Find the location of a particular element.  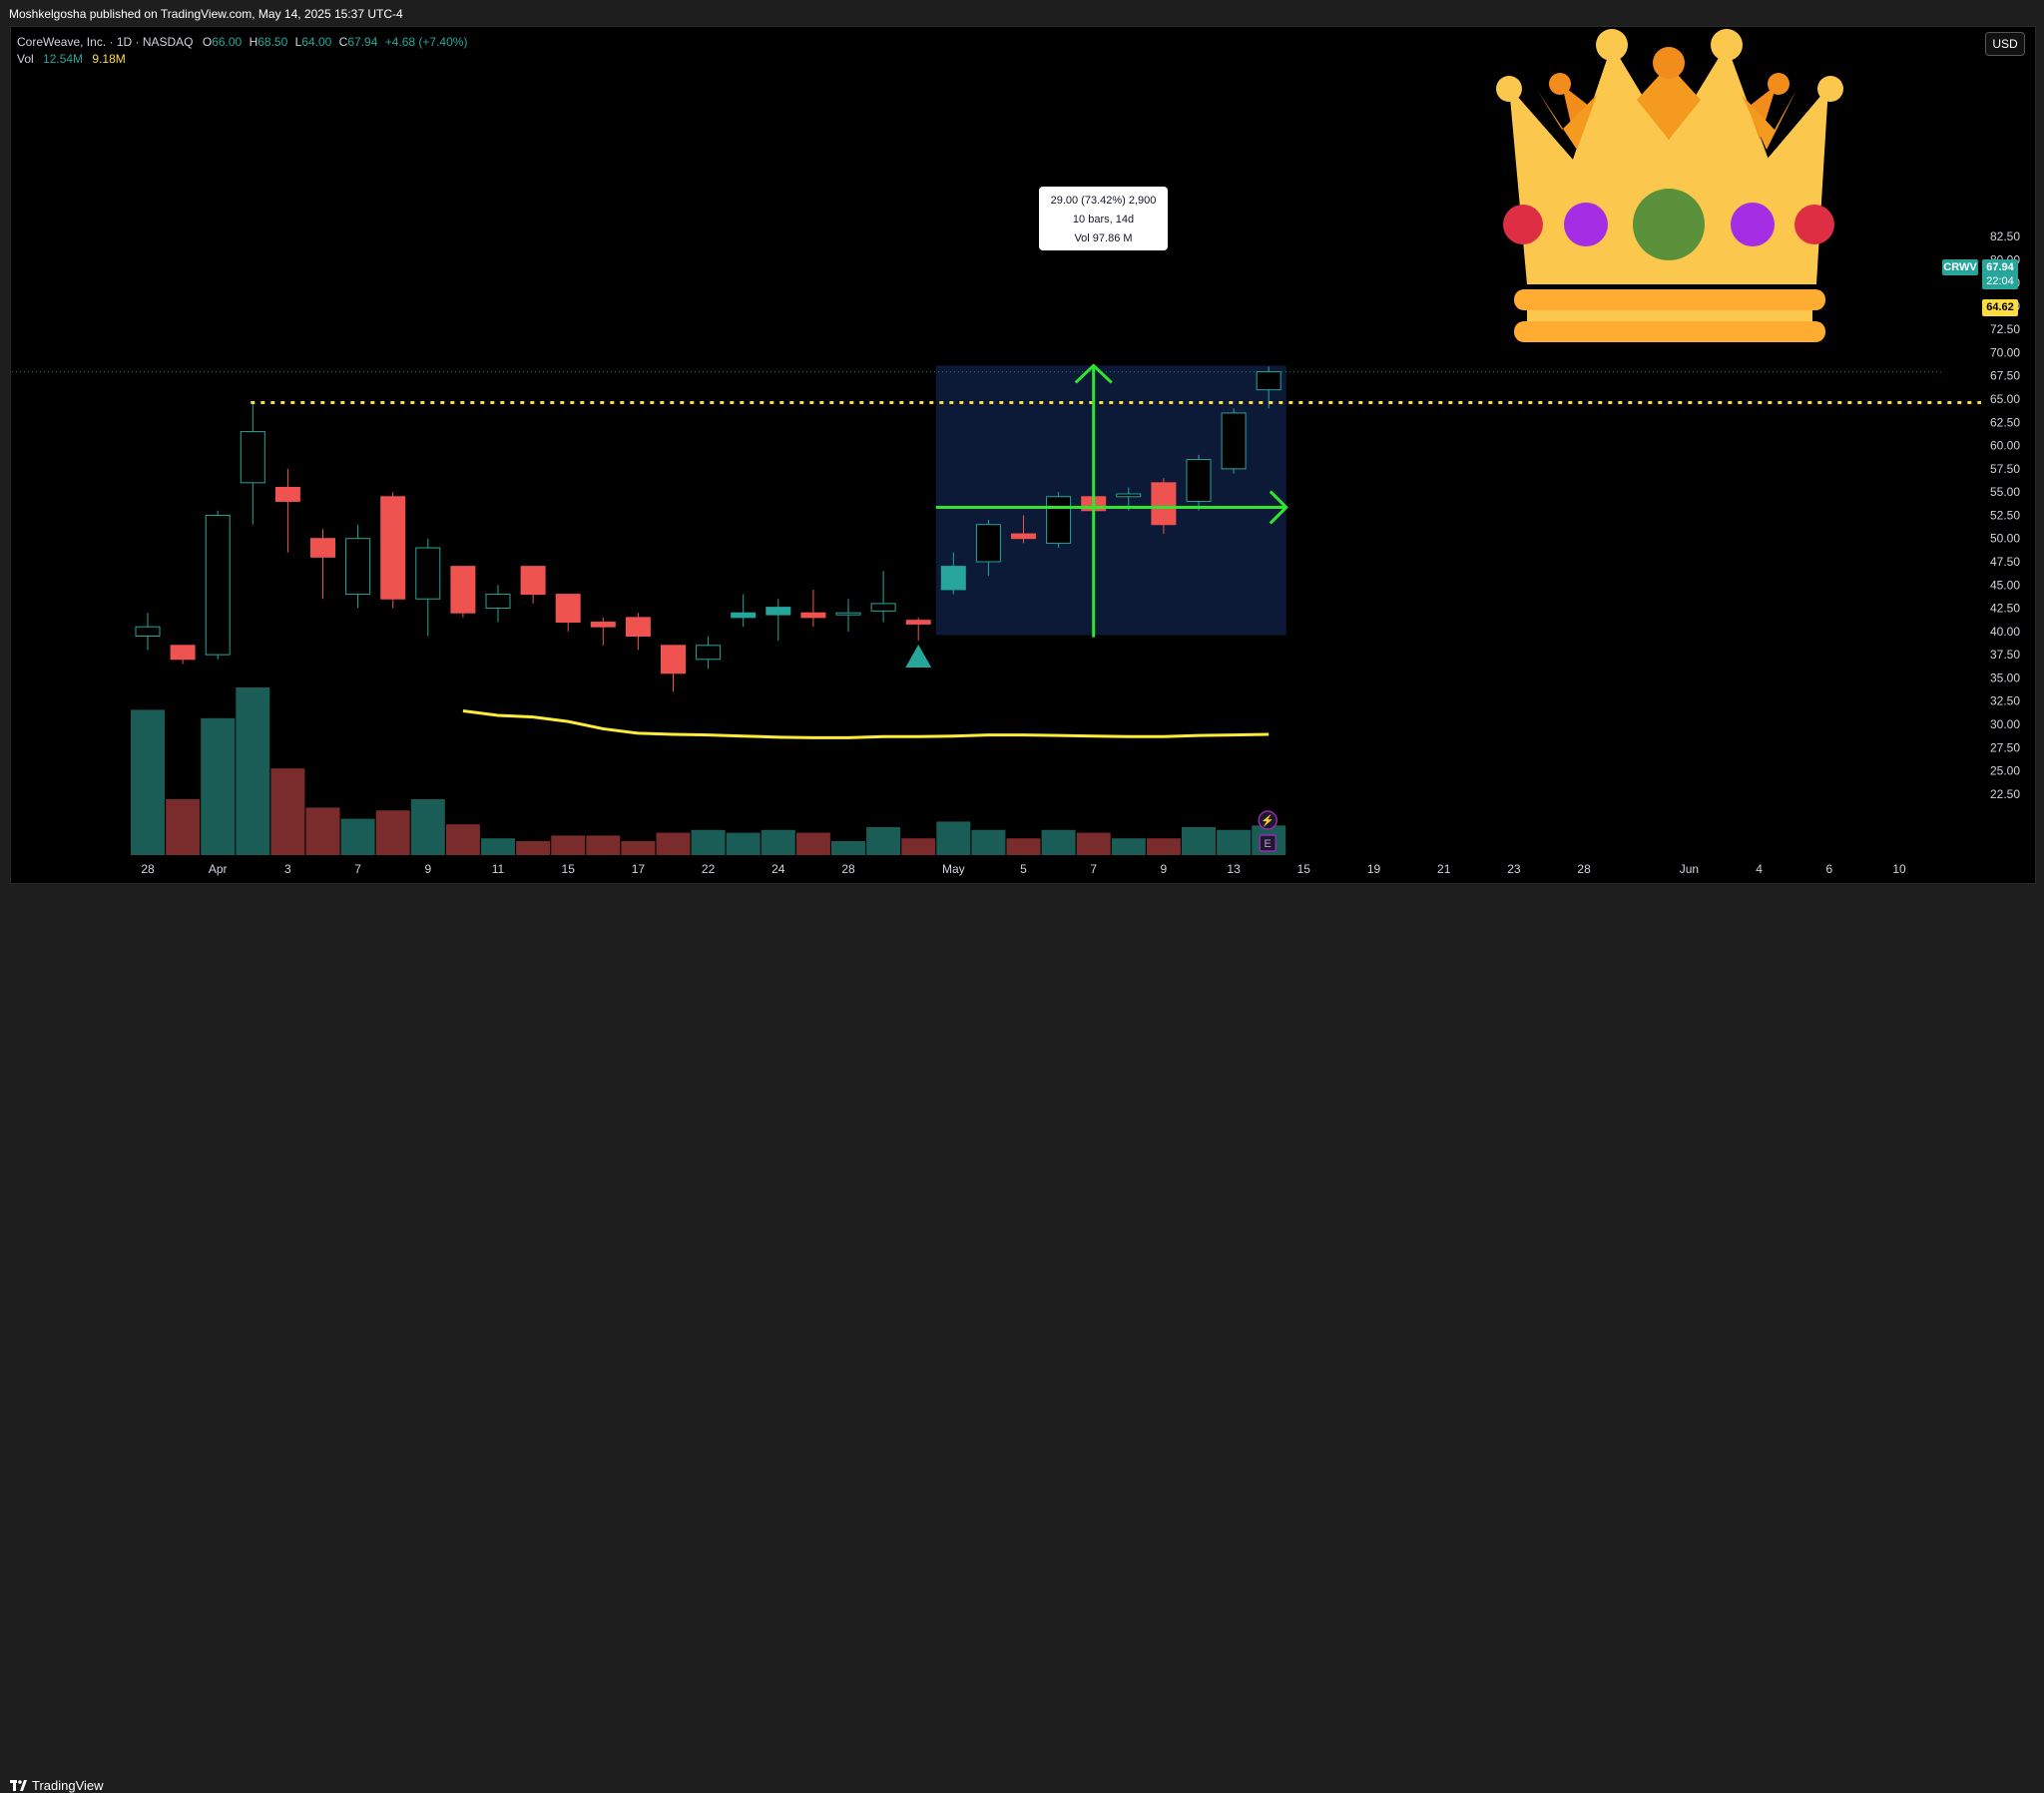

y-tick-label: 70.00 is located at coordinates (2005, 352).